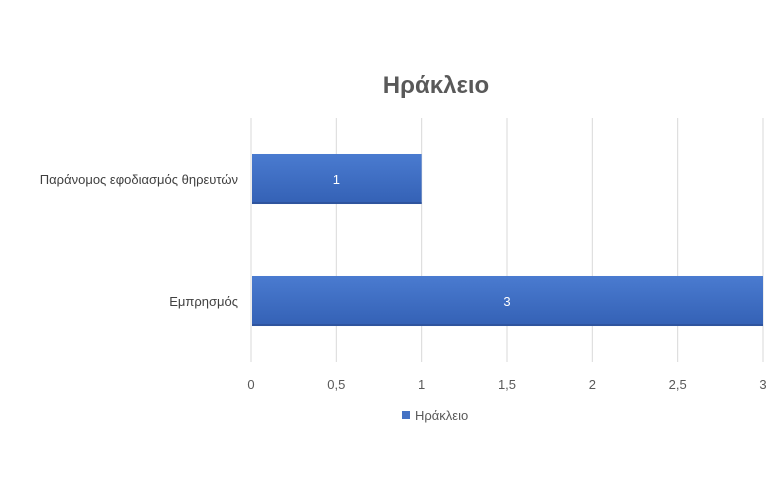 This screenshot has height=496, width=774. I want to click on legend: Ηράκλειο, so click(435, 415).